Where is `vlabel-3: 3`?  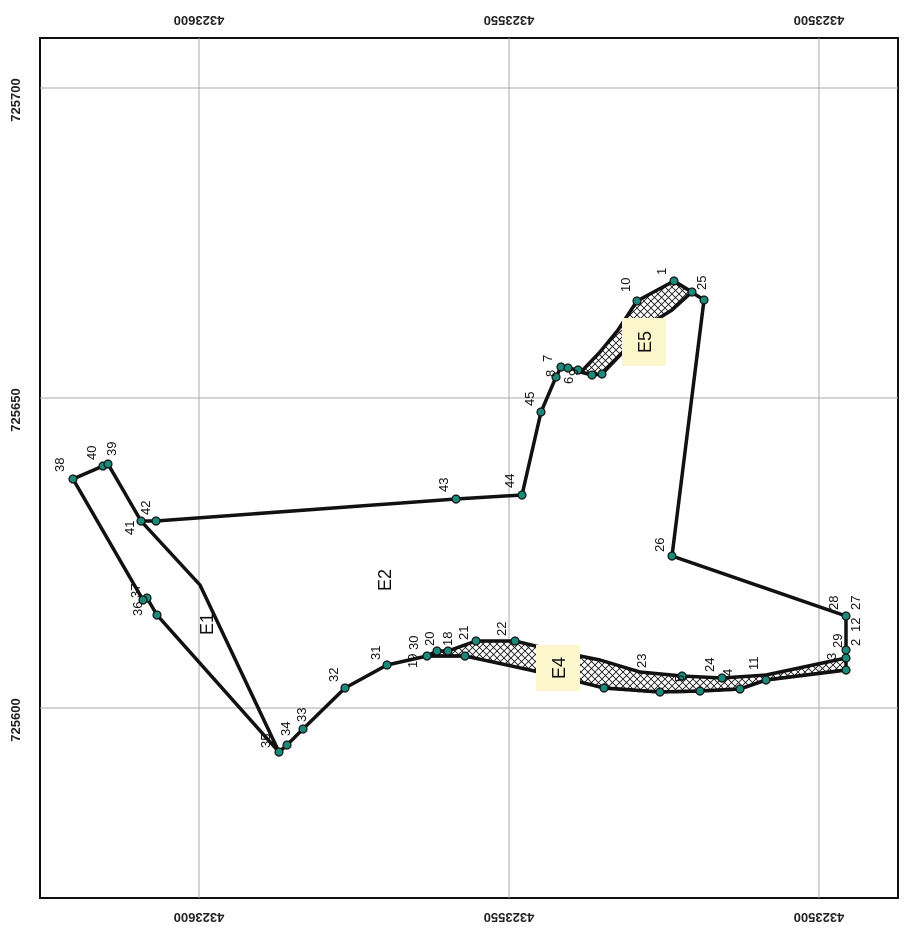
vlabel-3: 3 is located at coordinates (831, 656).